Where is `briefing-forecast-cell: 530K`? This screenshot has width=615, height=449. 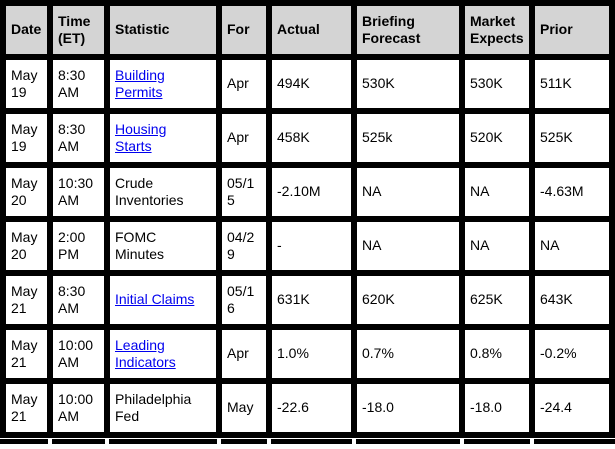
briefing-forecast-cell: 530K is located at coordinates (408, 84).